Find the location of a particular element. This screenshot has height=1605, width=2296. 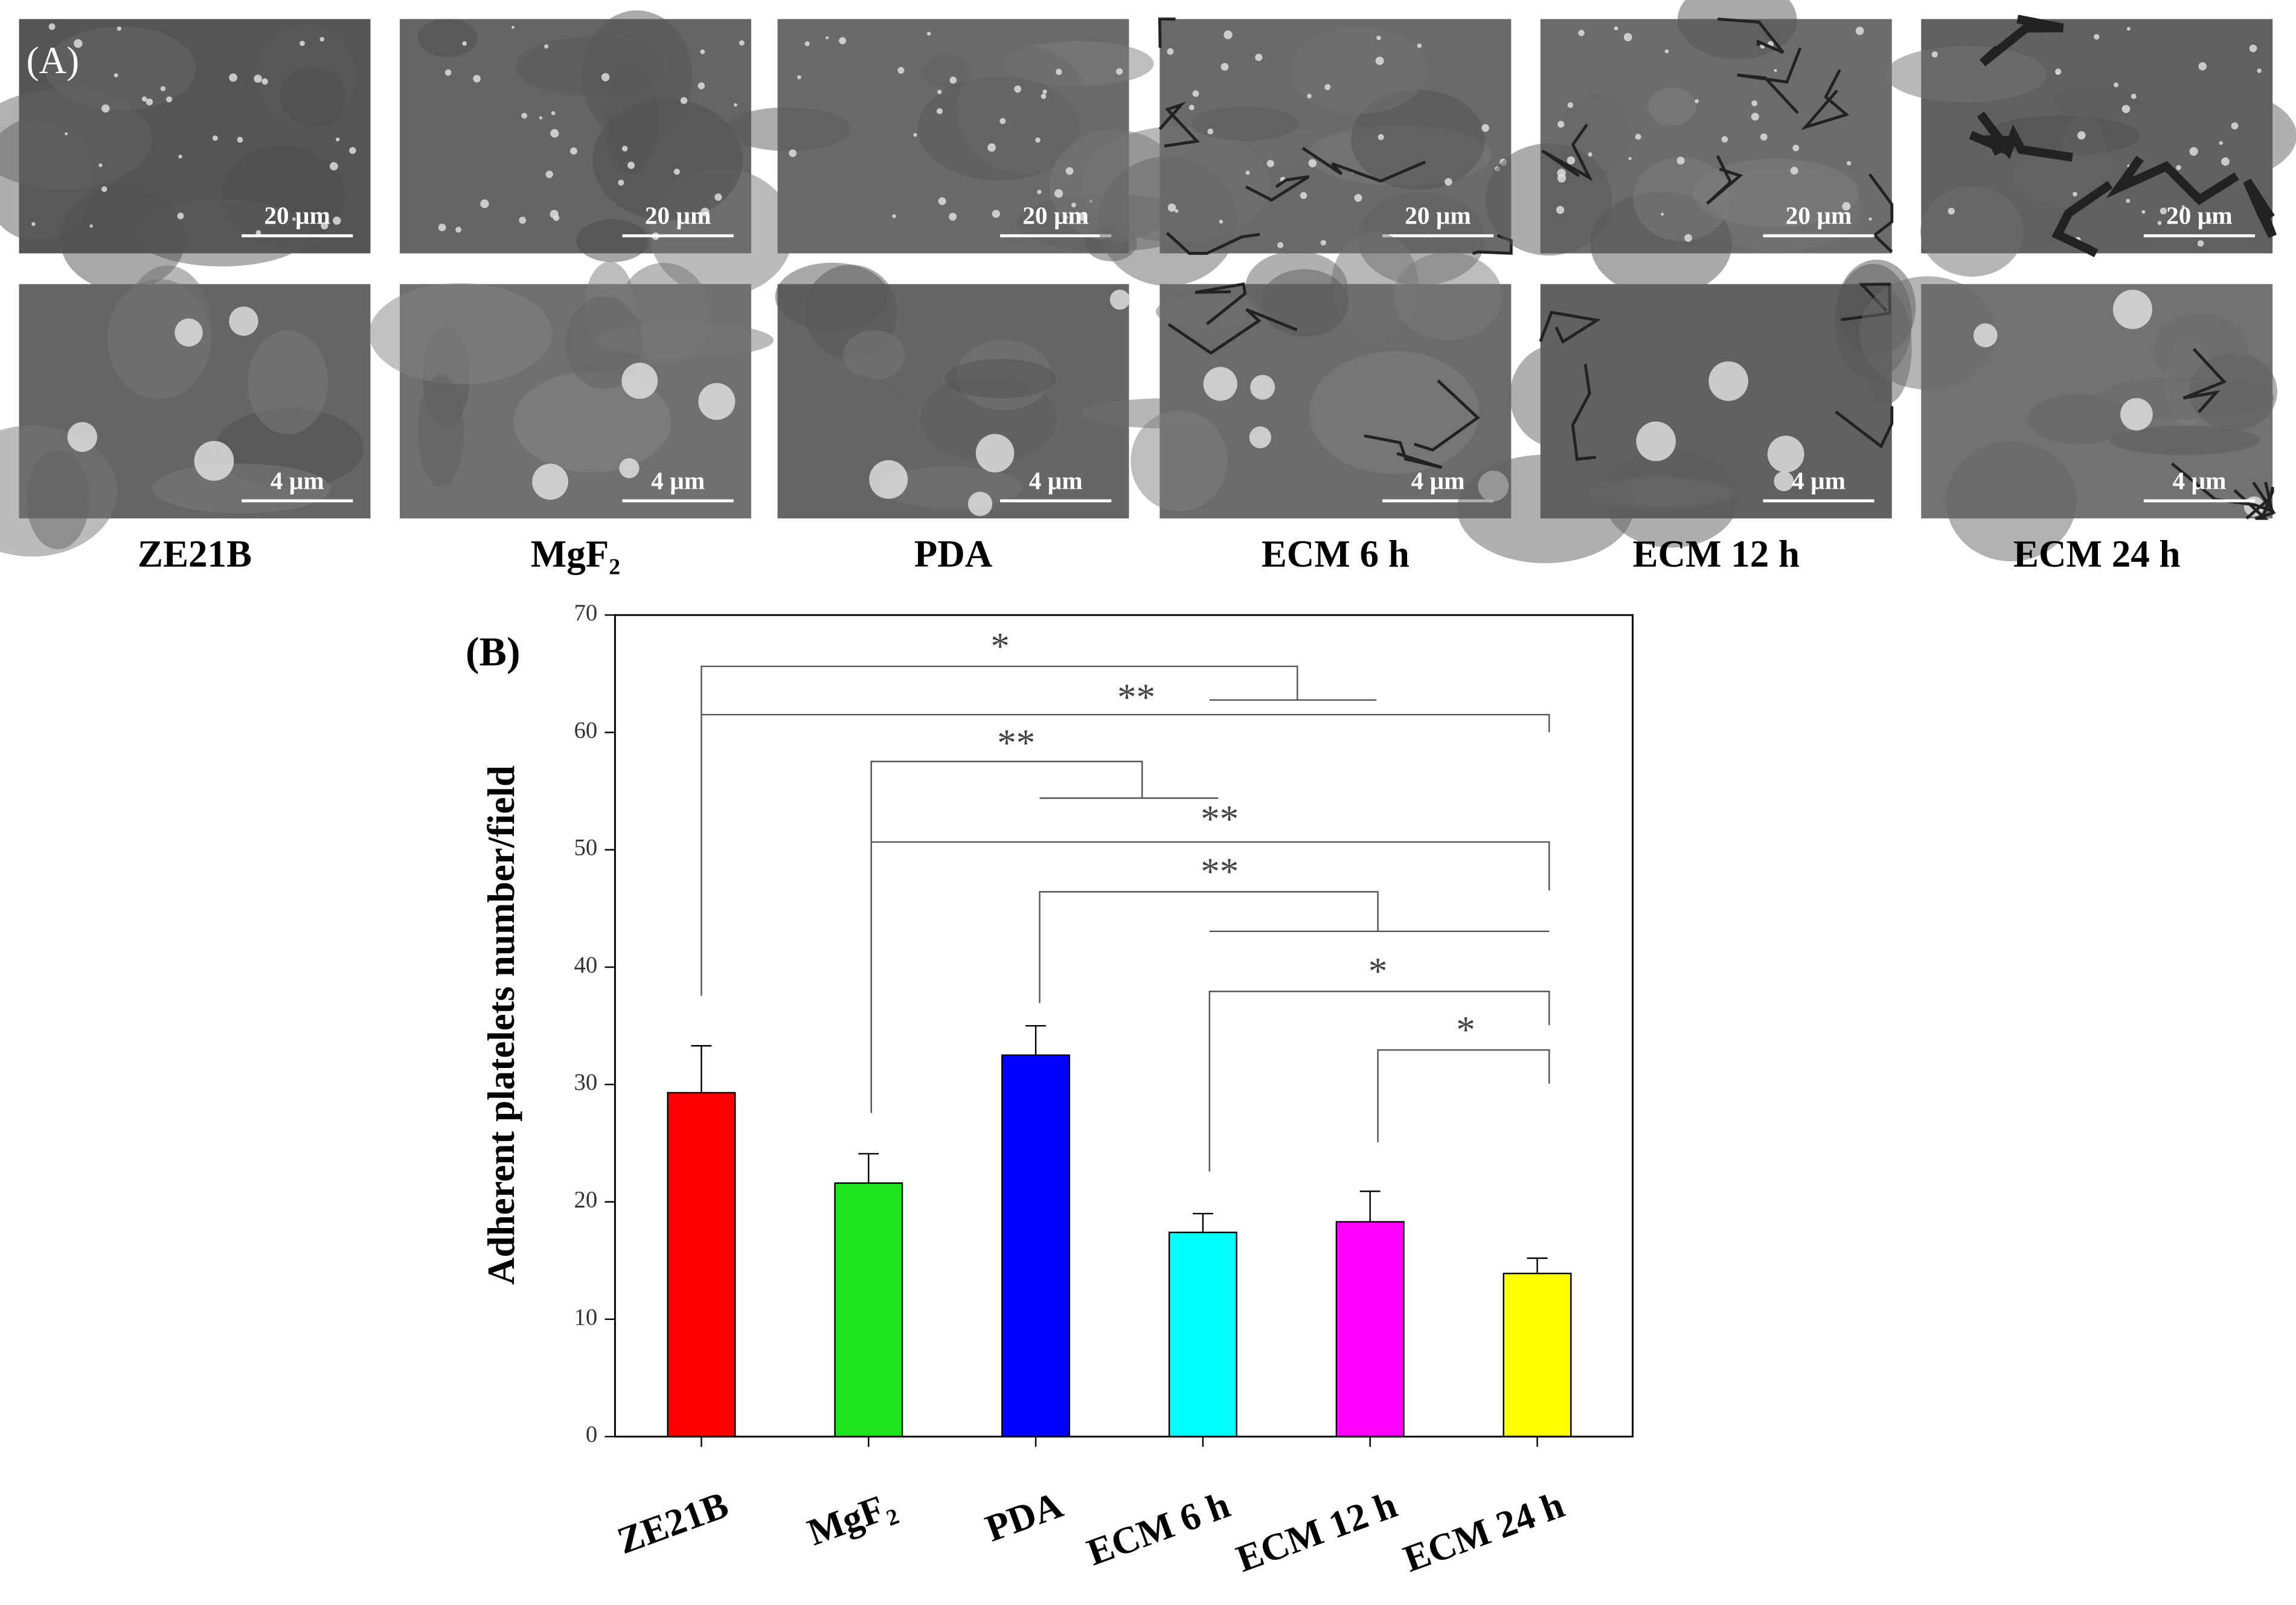

y-axis-label: Adherent platelets number/field is located at coordinates (501, 1025).